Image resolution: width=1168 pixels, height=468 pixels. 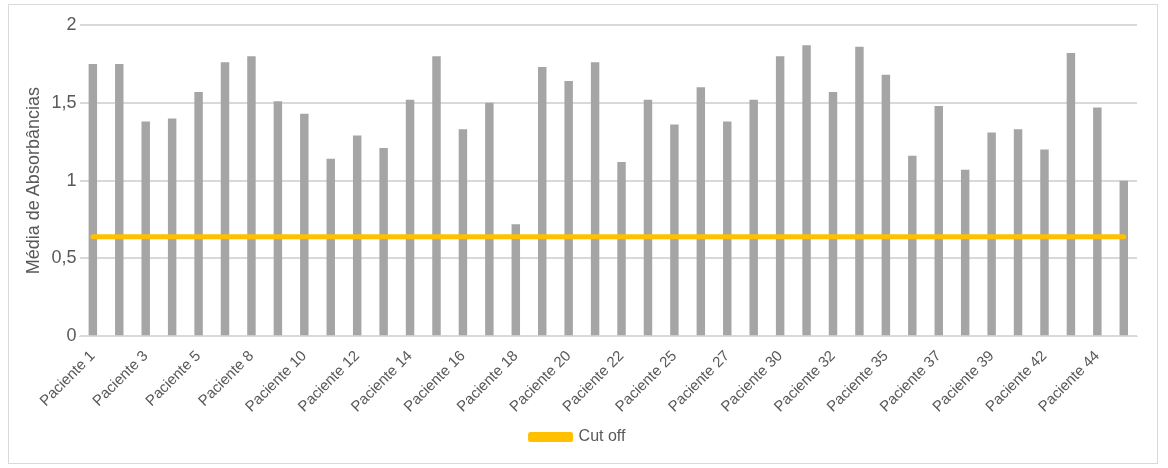 I want to click on y-tick-label: 1, so click(x=71, y=179).